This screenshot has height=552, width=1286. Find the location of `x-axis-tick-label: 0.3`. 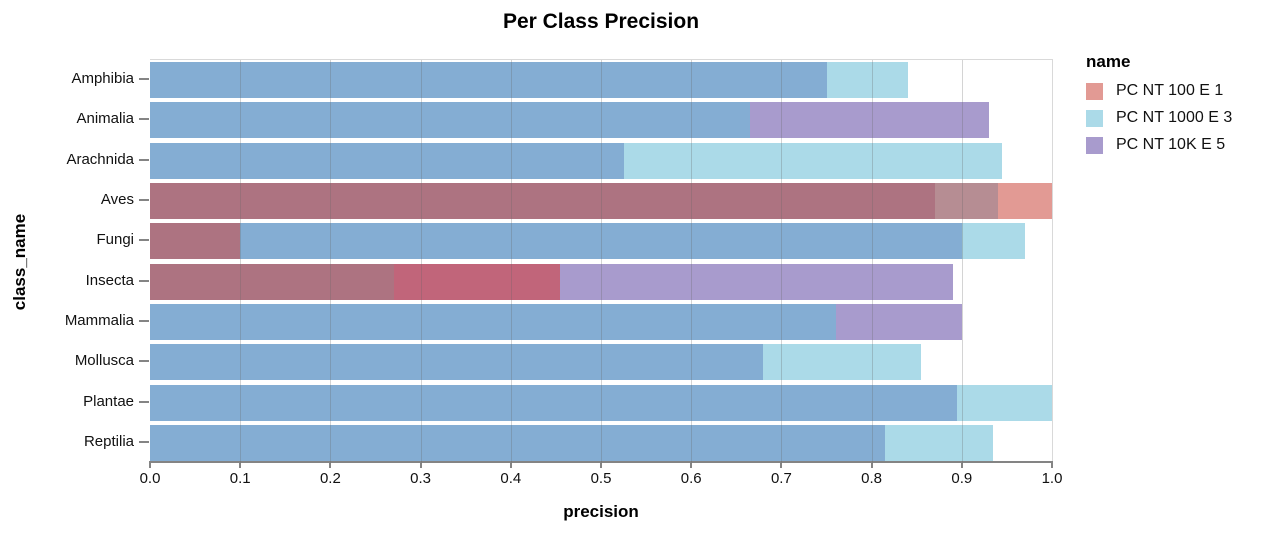

x-axis-tick-label: 0.3 is located at coordinates (421, 478).